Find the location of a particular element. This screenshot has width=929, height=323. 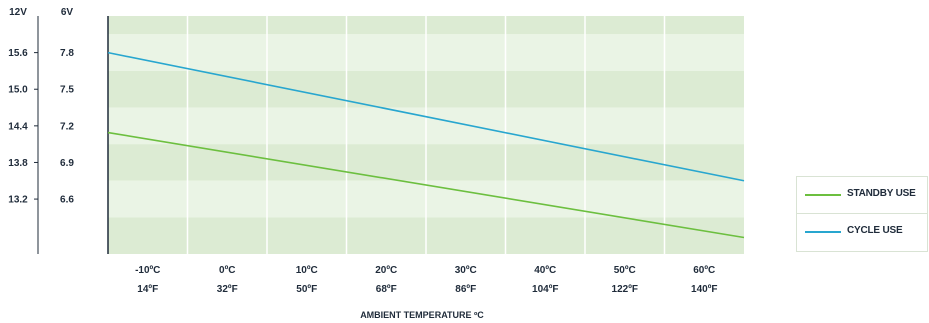

x-tick-label-fahrenheit: 68ºF is located at coordinates (386, 289).